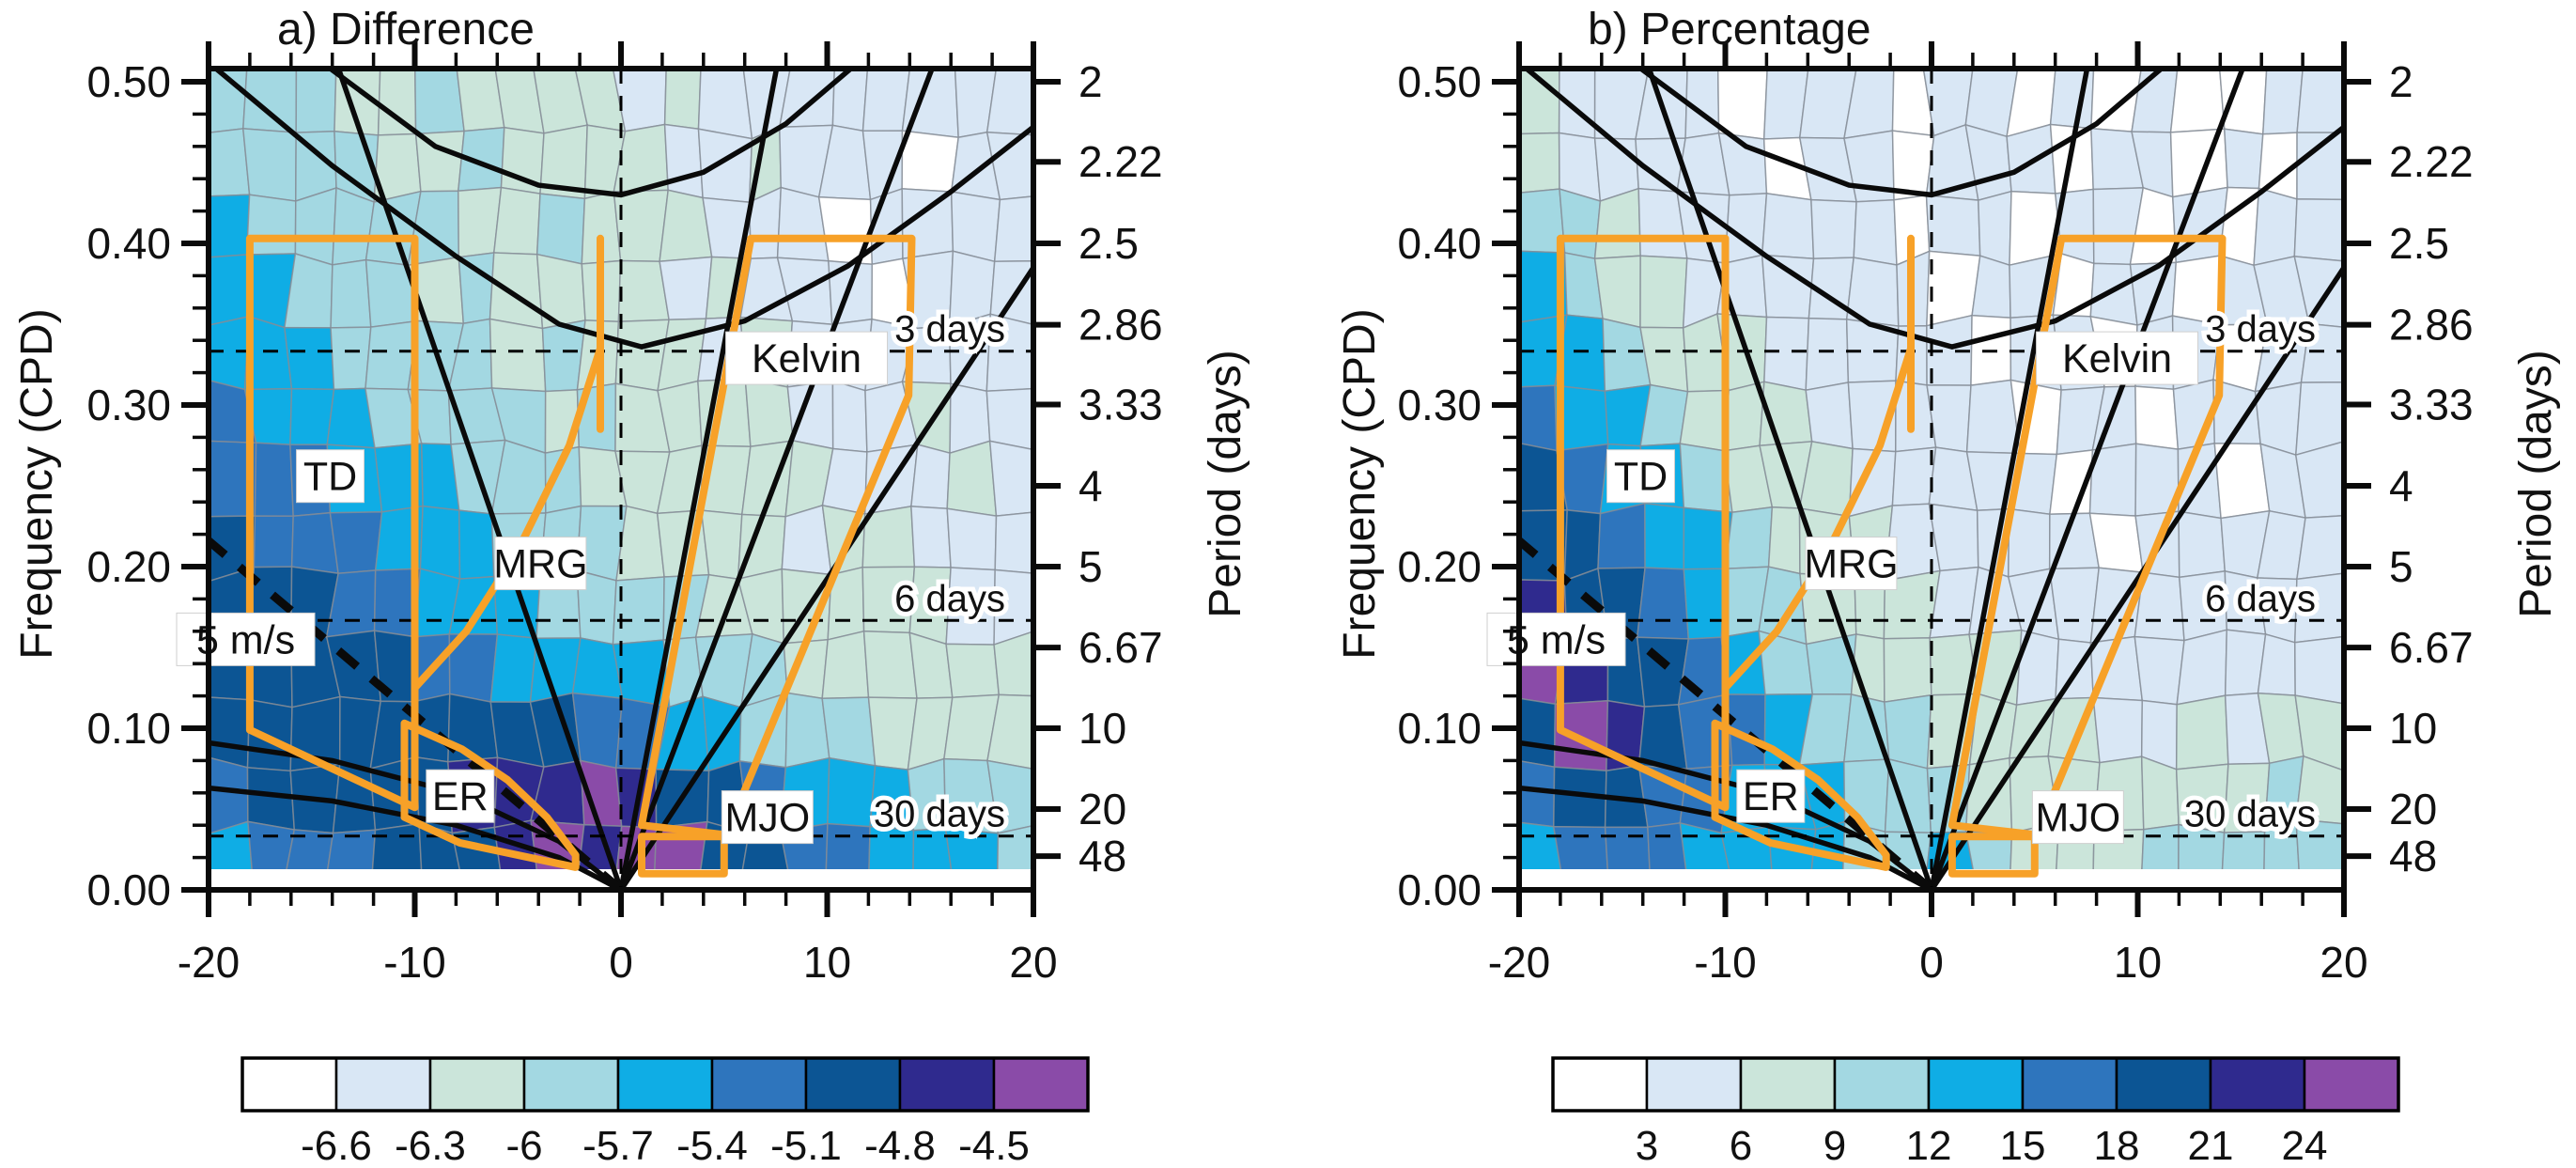 The image size is (2576, 1168). I want to click on colorbar-label: -6.6, so click(336, 1145).